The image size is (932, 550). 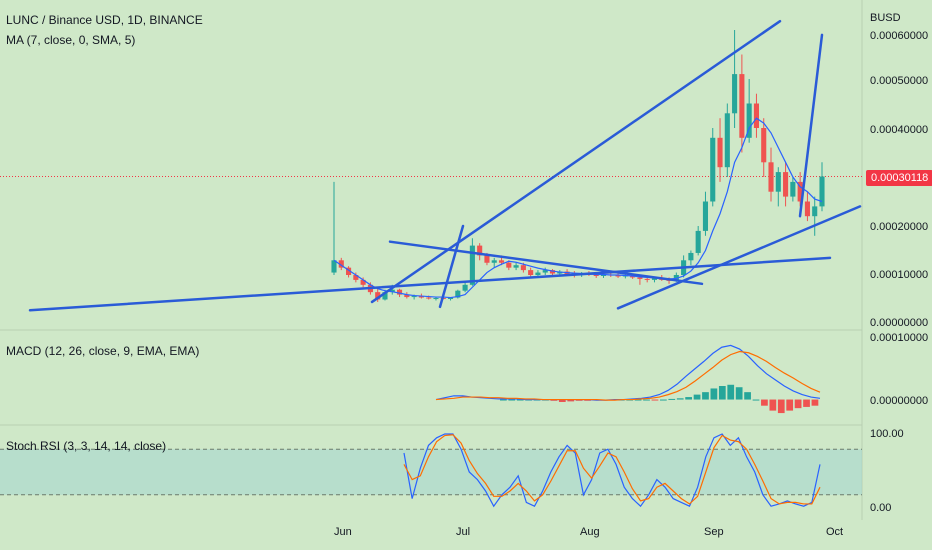 I want to click on stoch-legend: Stoch RSI (3, 3, 14, 14, close), so click(x=86, y=446).